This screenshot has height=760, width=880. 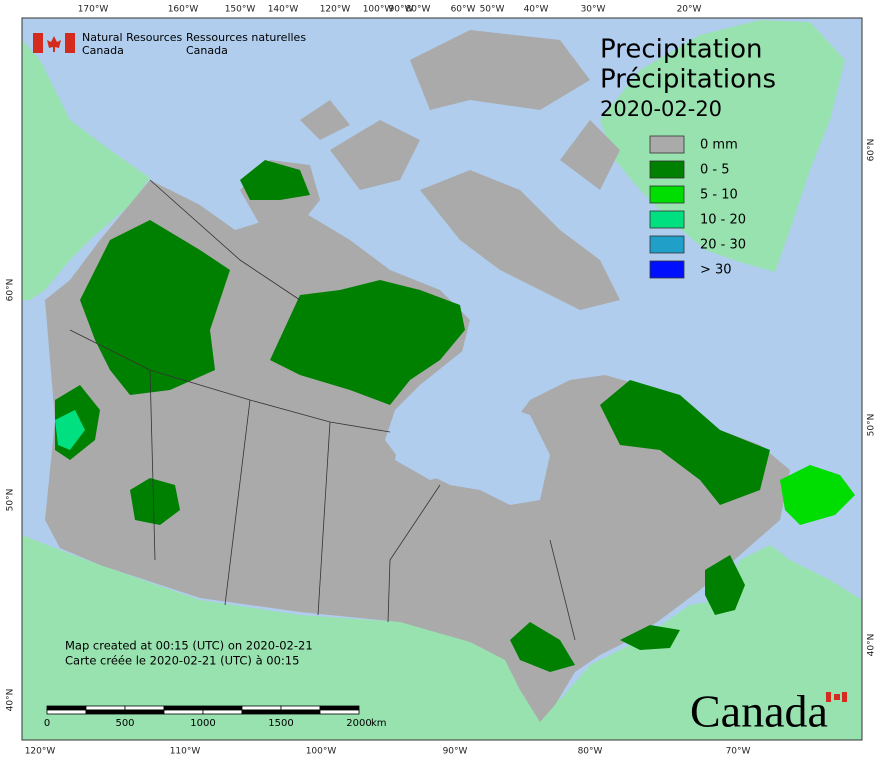 I want to click on alaska, so click(x=86, y=170).